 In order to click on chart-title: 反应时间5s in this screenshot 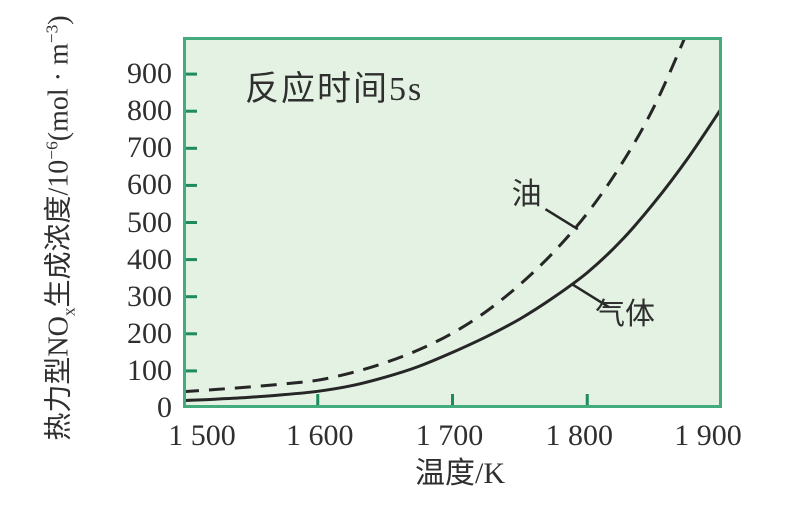, I will do `click(334, 89)`.